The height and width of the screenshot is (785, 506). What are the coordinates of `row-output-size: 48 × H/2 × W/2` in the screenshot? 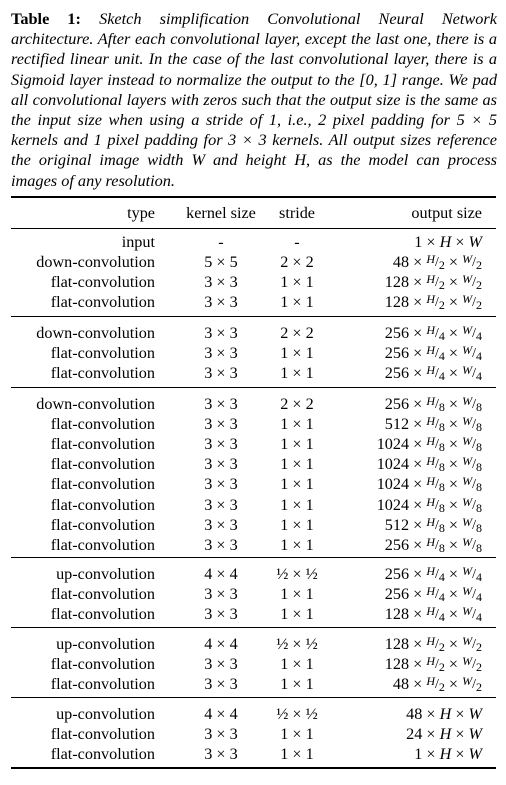 It's located at (437, 684).